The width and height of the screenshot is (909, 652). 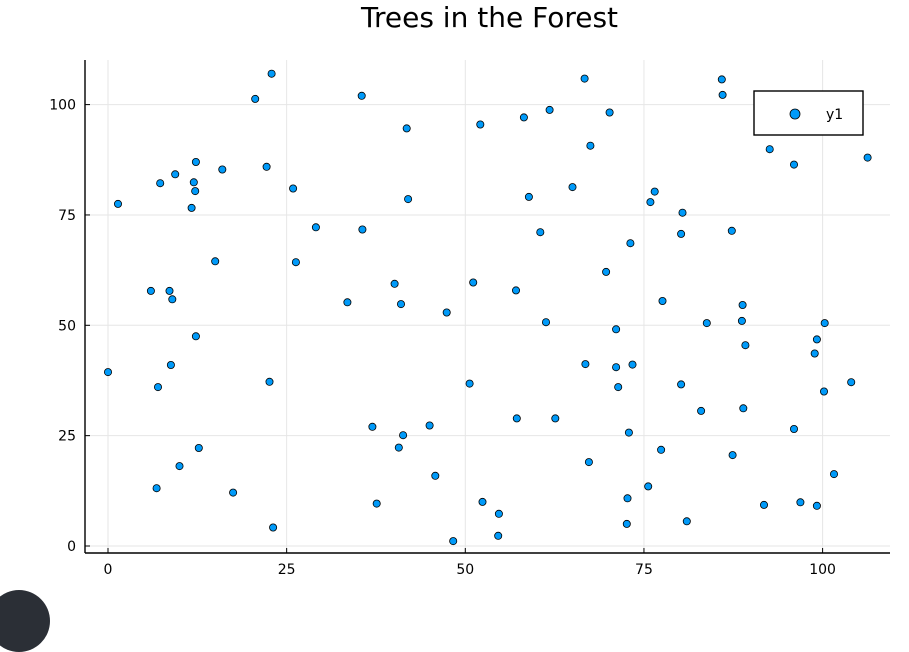 What do you see at coordinates (795, 114) in the screenshot?
I see `legend-marker` at bounding box center [795, 114].